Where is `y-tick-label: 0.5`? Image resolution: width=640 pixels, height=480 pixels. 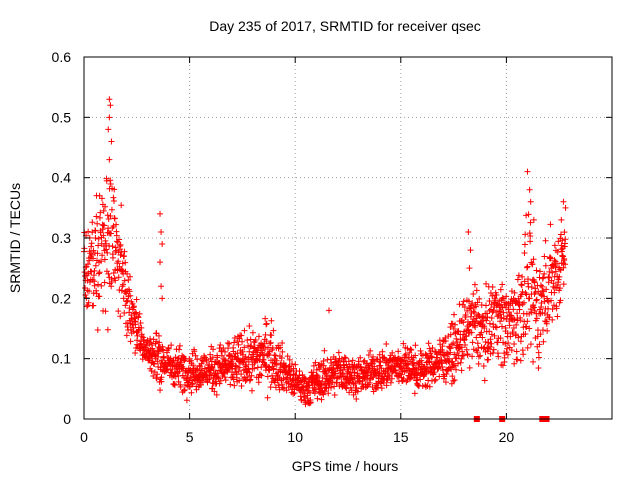
y-tick-label: 0.5 is located at coordinates (62, 117).